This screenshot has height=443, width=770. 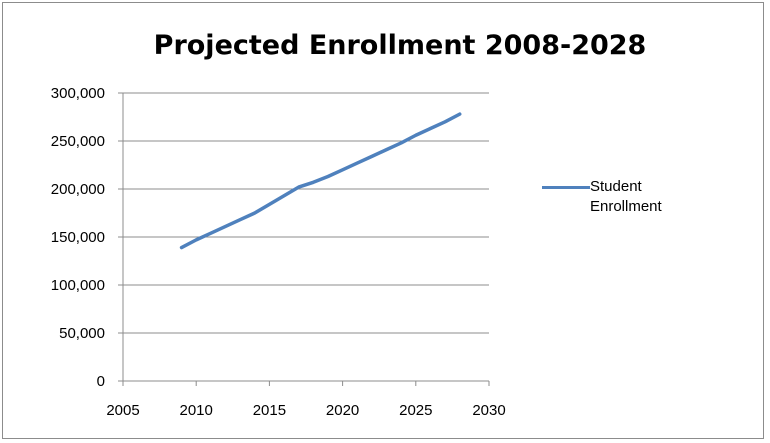 I want to click on chart-title: Projected Enrollment 2008-2028, so click(x=400, y=45).